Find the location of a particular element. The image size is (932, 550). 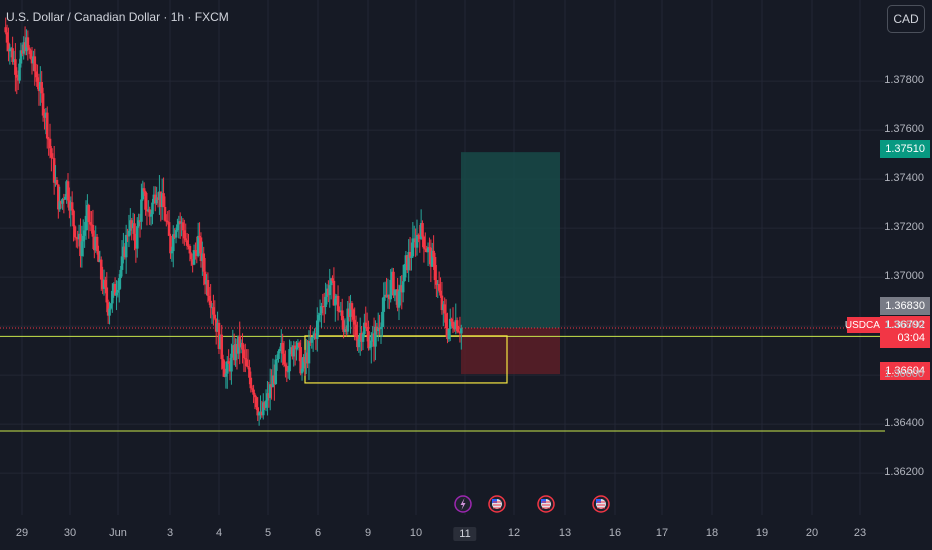

currency-button: CAD is located at coordinates (906, 19).